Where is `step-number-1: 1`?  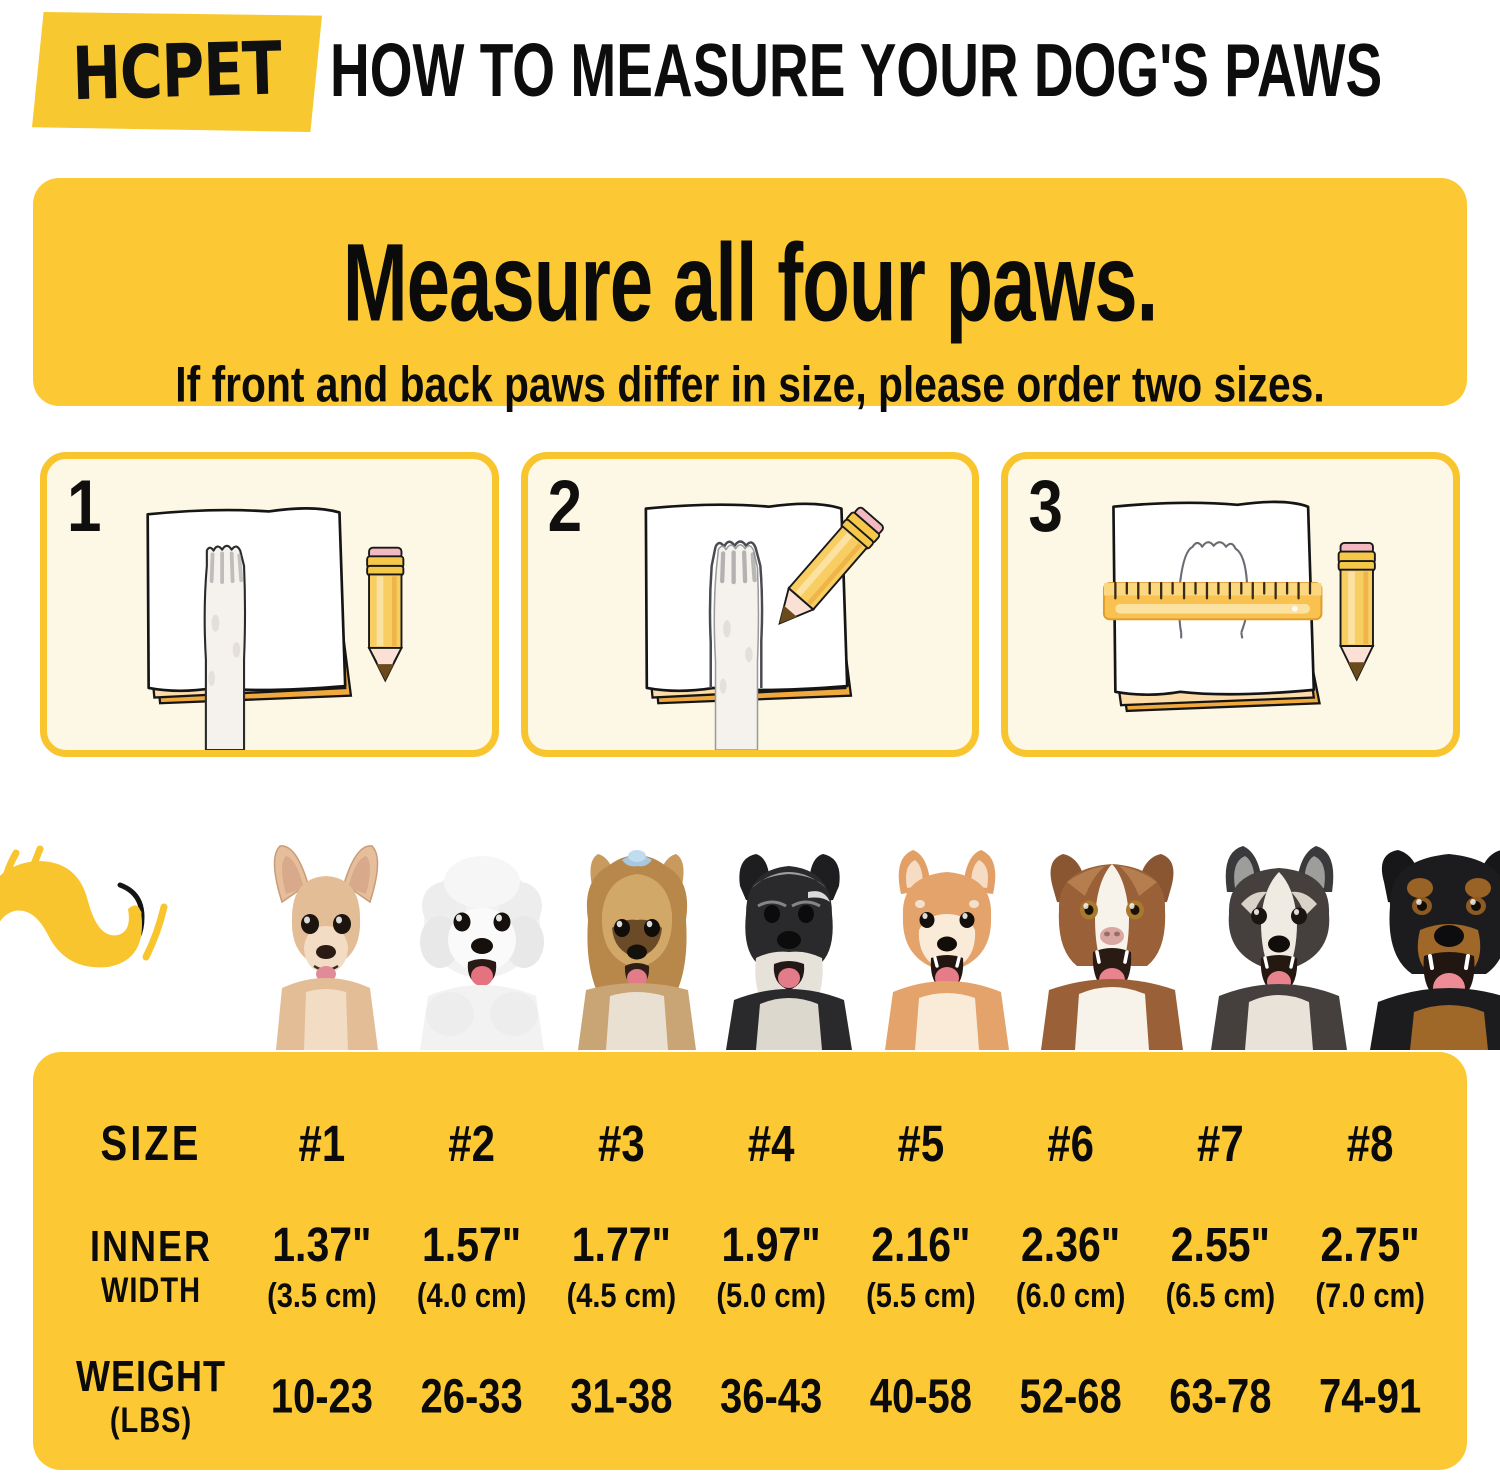 step-number-1: 1 is located at coordinates (84, 507).